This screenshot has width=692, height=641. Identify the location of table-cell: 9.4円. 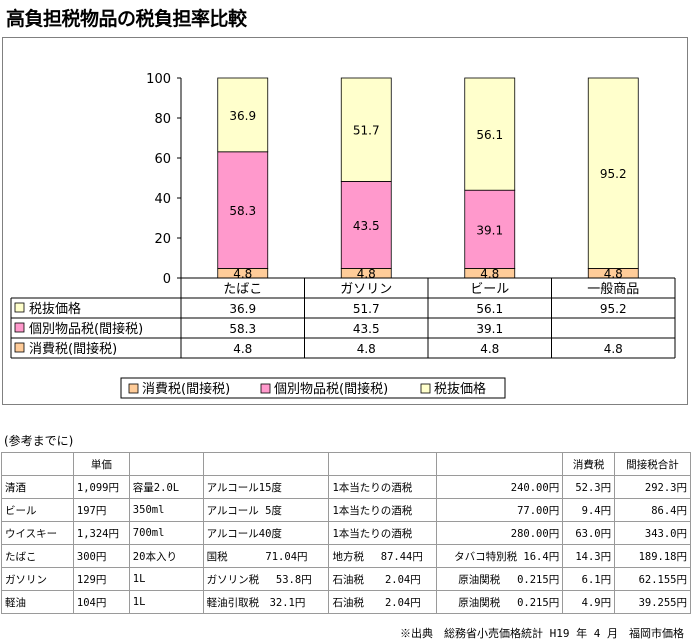
(589, 510).